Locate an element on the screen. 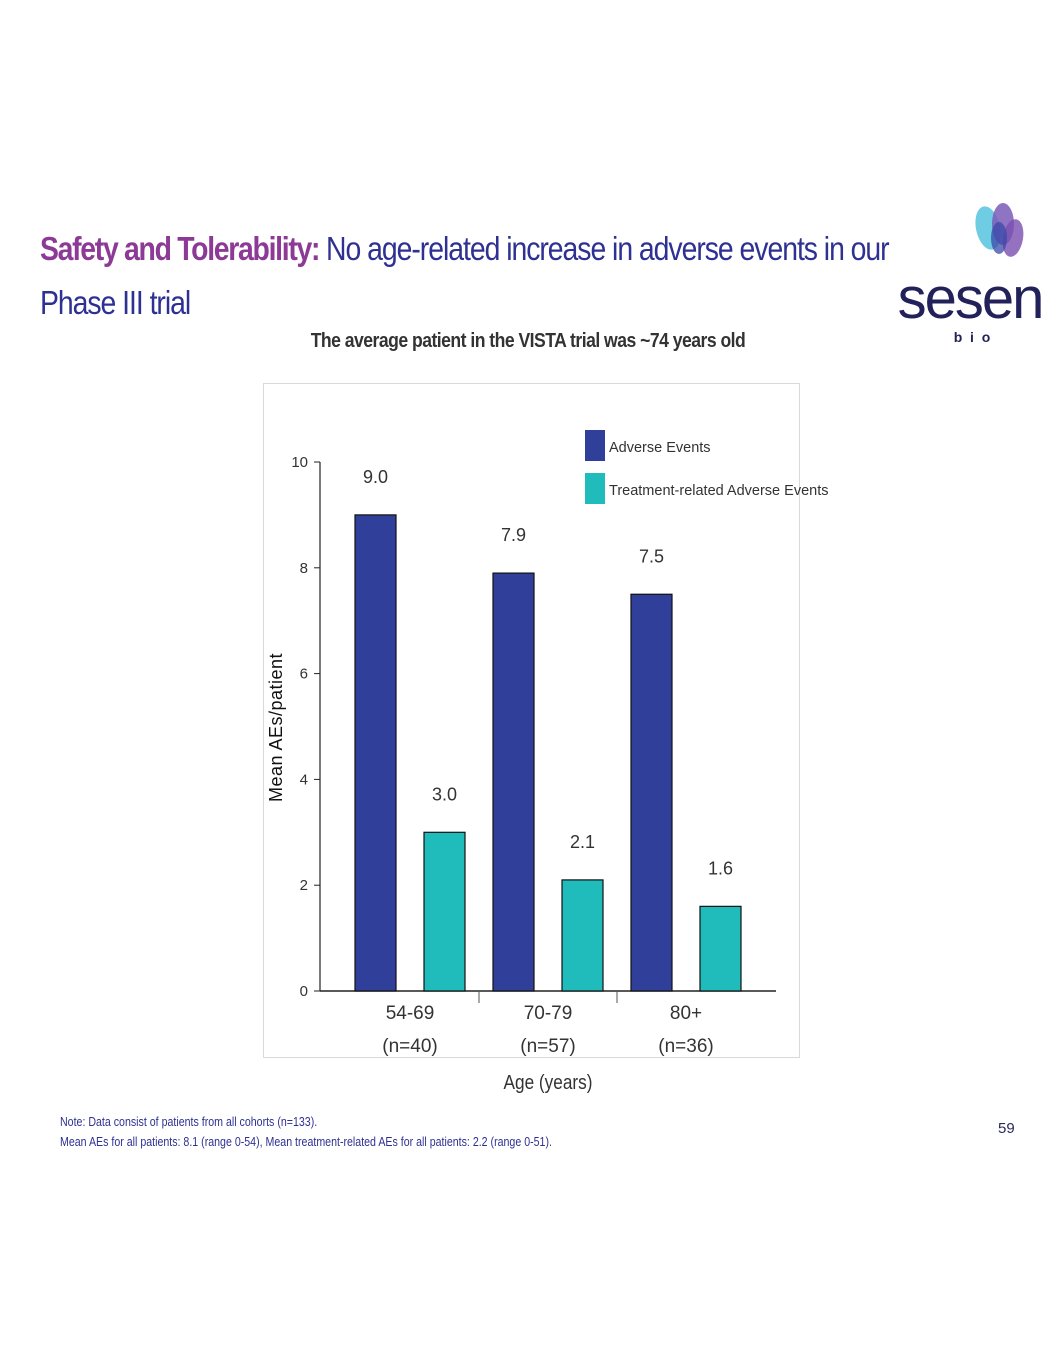 The image size is (1055, 1365). data-label: 1.6 is located at coordinates (720, 868).